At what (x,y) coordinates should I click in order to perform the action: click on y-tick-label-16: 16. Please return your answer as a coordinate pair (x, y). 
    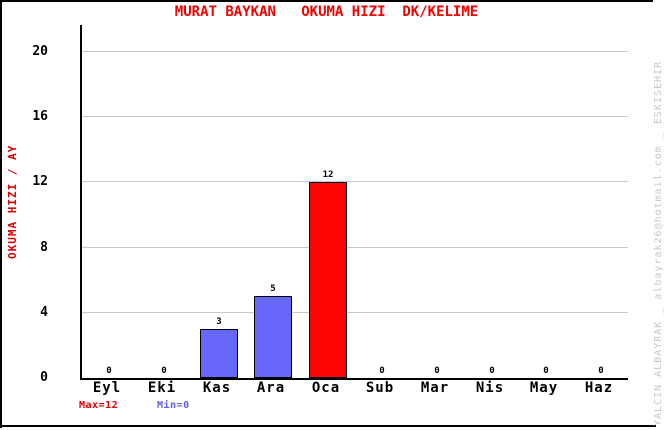
    Looking at the image, I should click on (40, 116).